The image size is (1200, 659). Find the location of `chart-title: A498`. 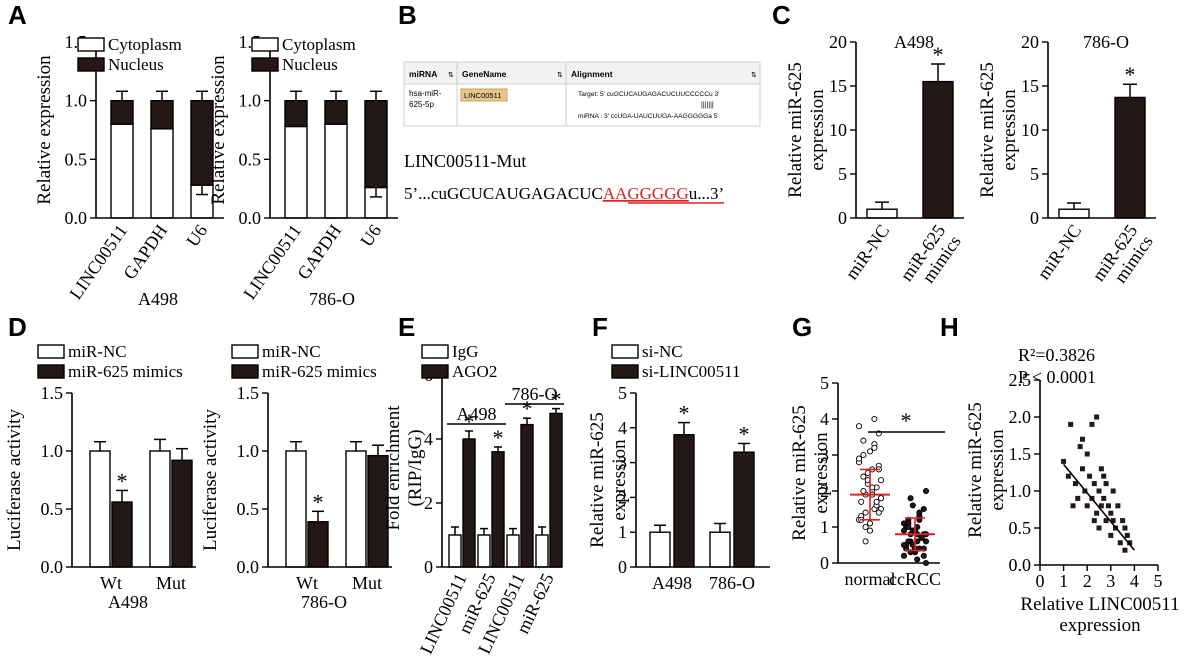

chart-title: A498 is located at coordinates (914, 42).